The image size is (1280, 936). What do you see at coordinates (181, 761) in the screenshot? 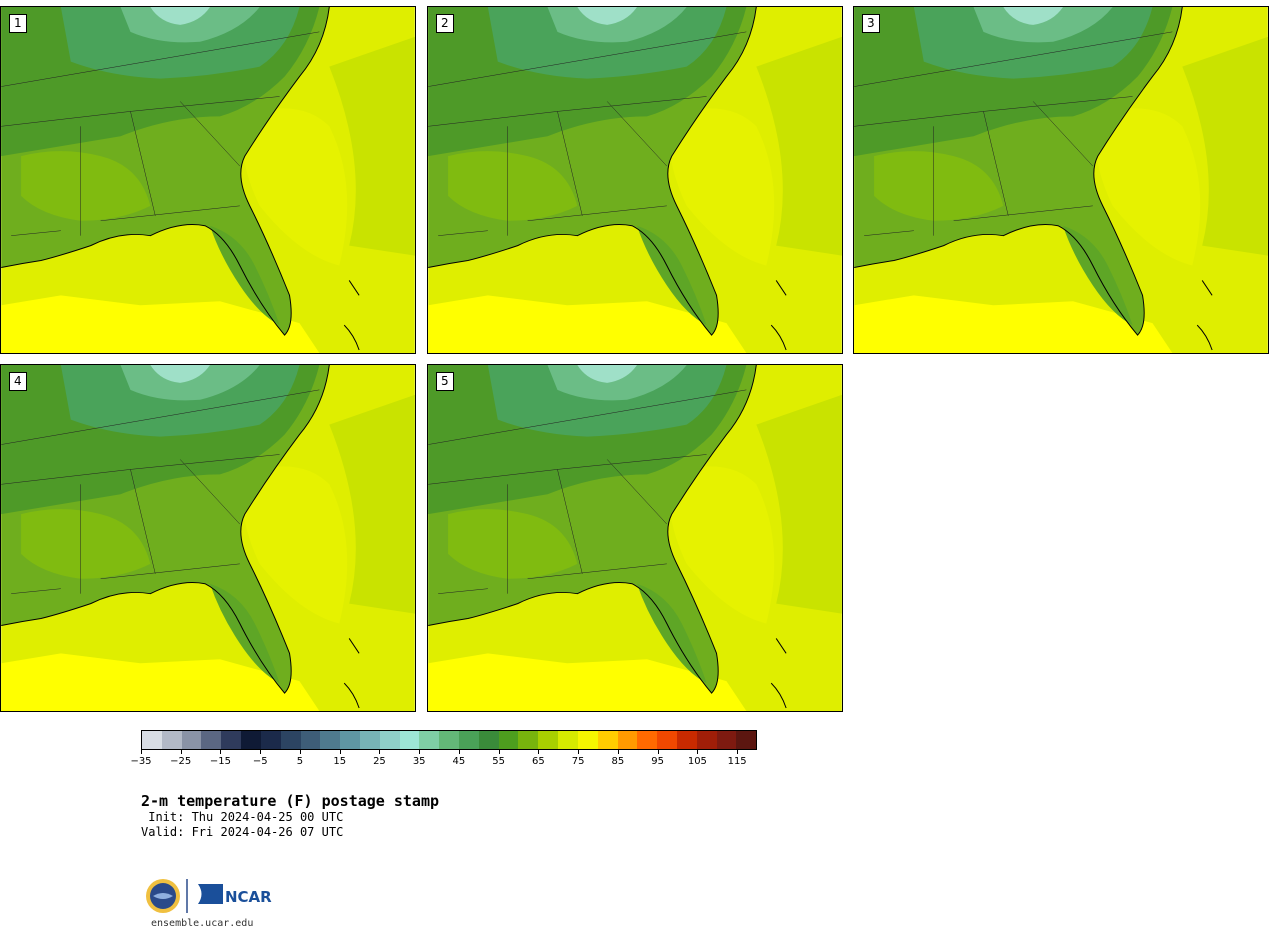
I see `colorbar-tick-label: −25` at bounding box center [181, 761].